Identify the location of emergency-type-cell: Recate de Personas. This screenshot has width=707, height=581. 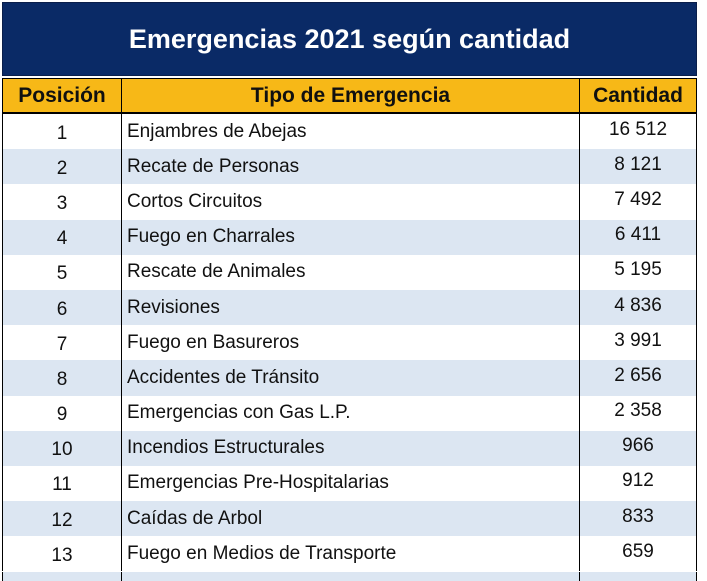
(351, 167).